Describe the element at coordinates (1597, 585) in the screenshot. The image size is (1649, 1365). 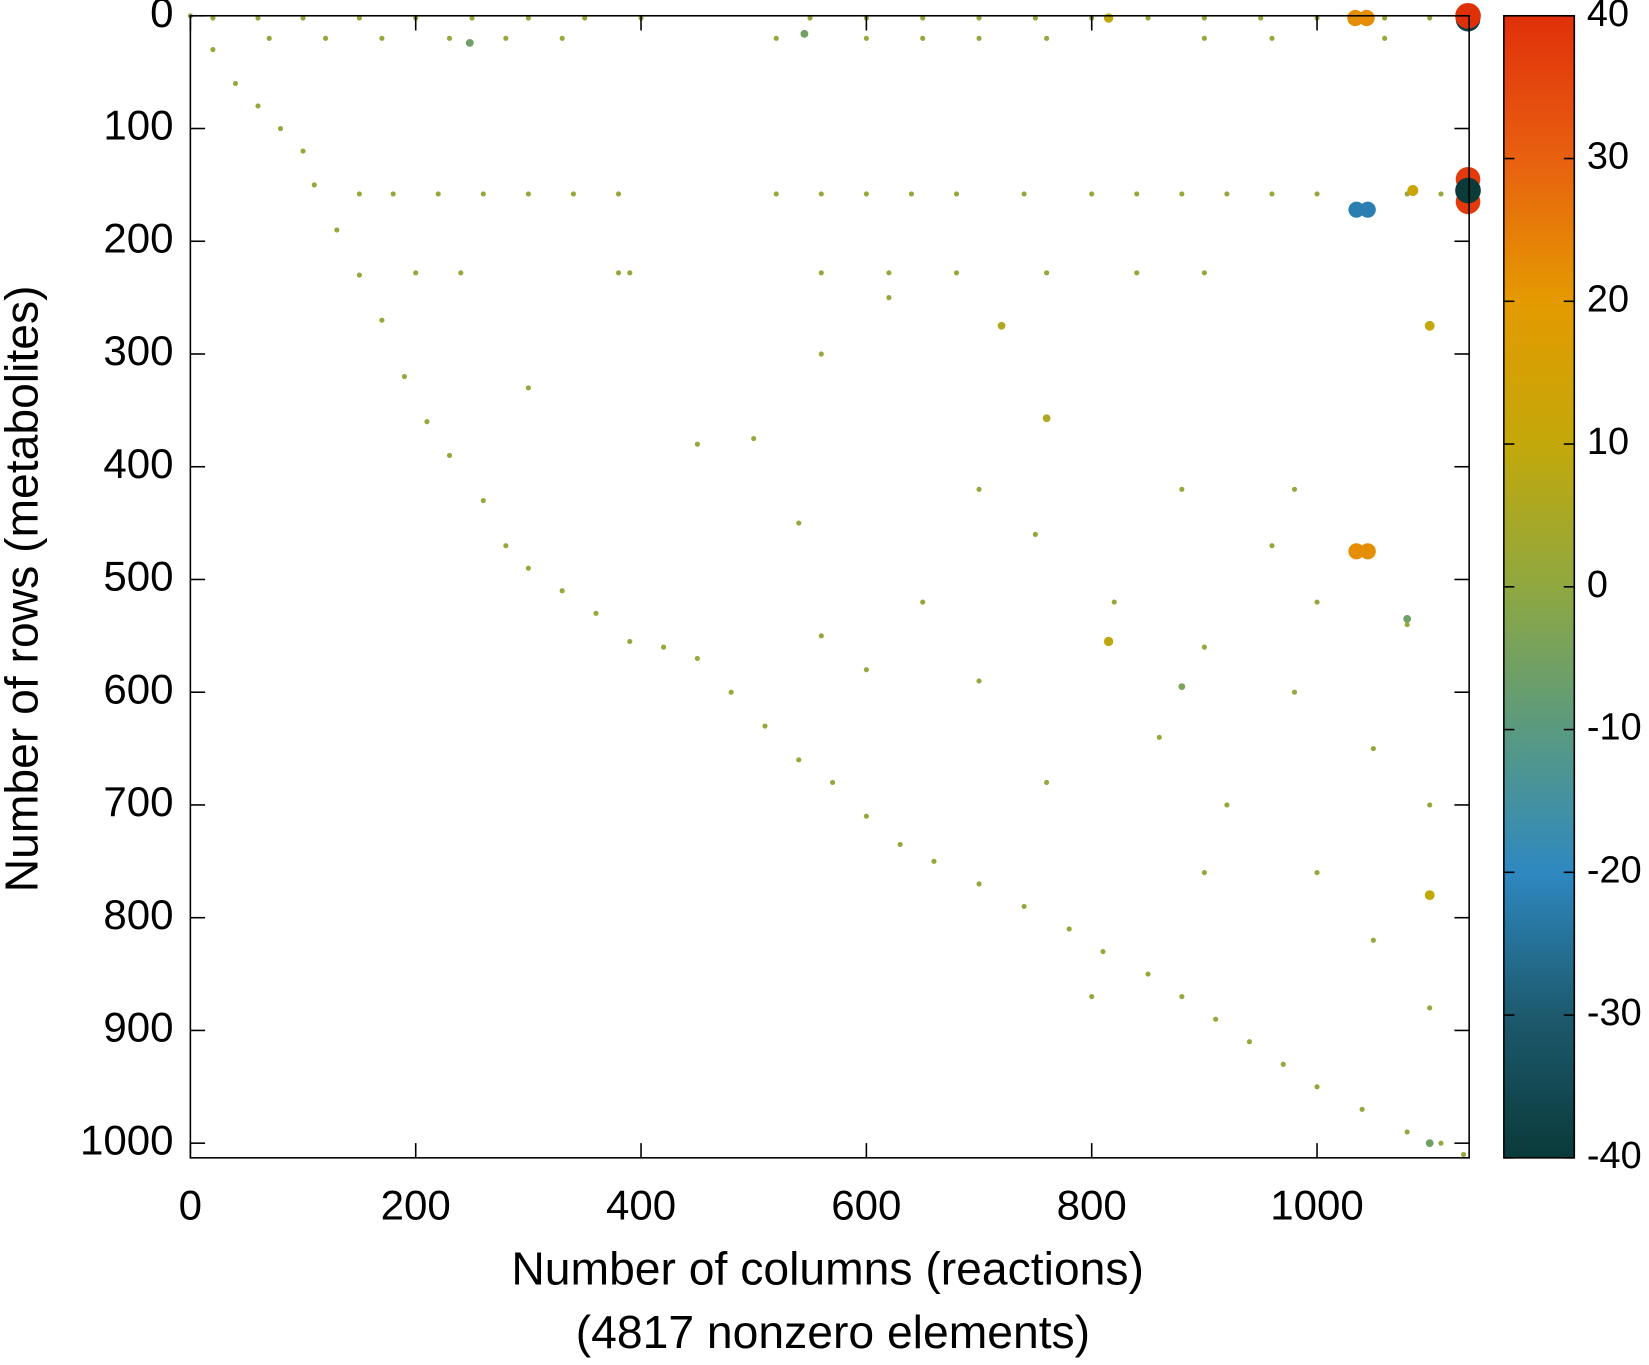
I see `colorbar-tick-label: 0` at that location.